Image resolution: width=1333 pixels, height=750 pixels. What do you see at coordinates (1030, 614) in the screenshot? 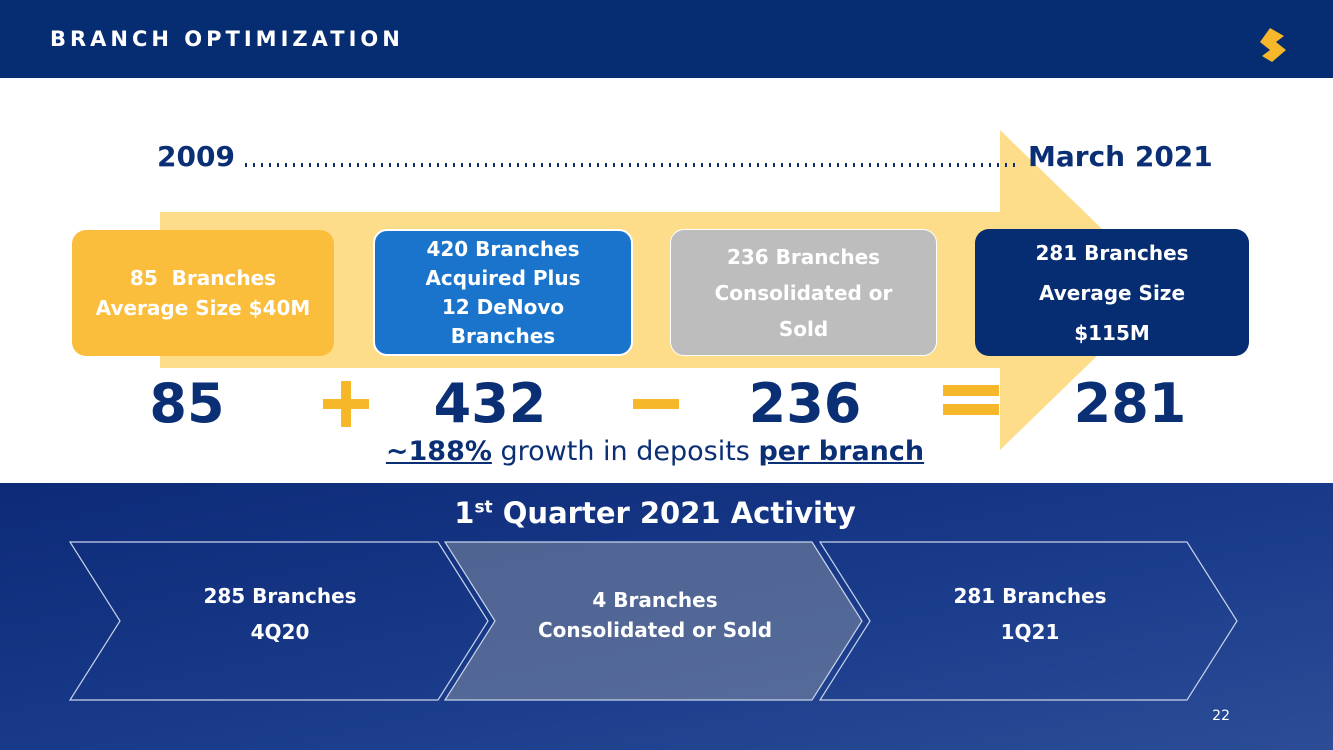
I see `activity-step: 281 Branches 1Q21` at bounding box center [1030, 614].